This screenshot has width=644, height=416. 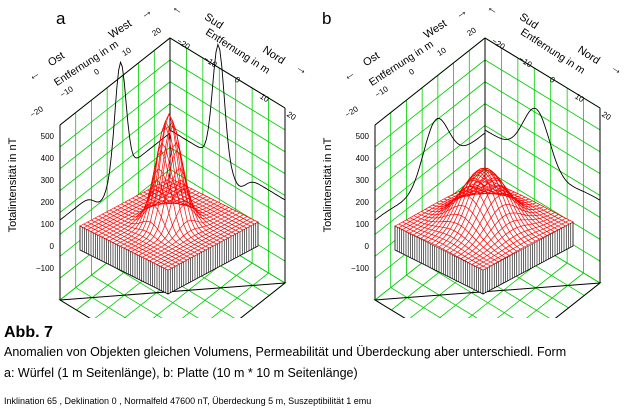 What do you see at coordinates (28, 332) in the screenshot?
I see `caption-title: Abb. 7` at bounding box center [28, 332].